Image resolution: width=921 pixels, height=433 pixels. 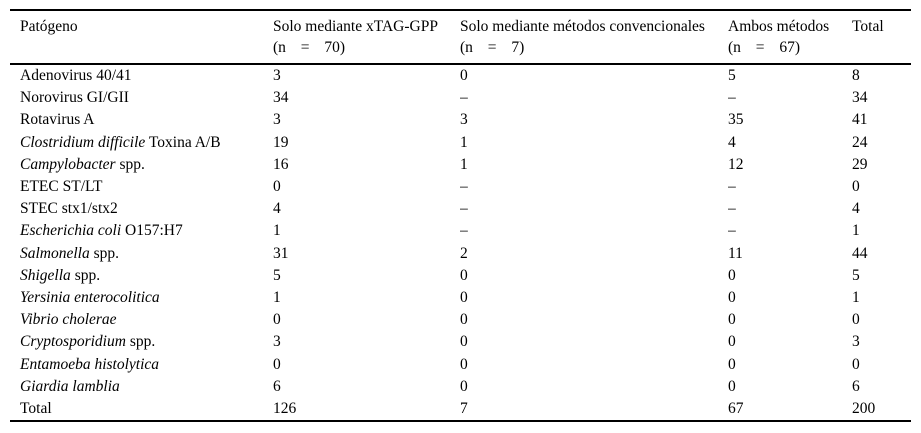 What do you see at coordinates (141, 387) in the screenshot?
I see `pathogen-name-cell: Giardia lamblia` at bounding box center [141, 387].